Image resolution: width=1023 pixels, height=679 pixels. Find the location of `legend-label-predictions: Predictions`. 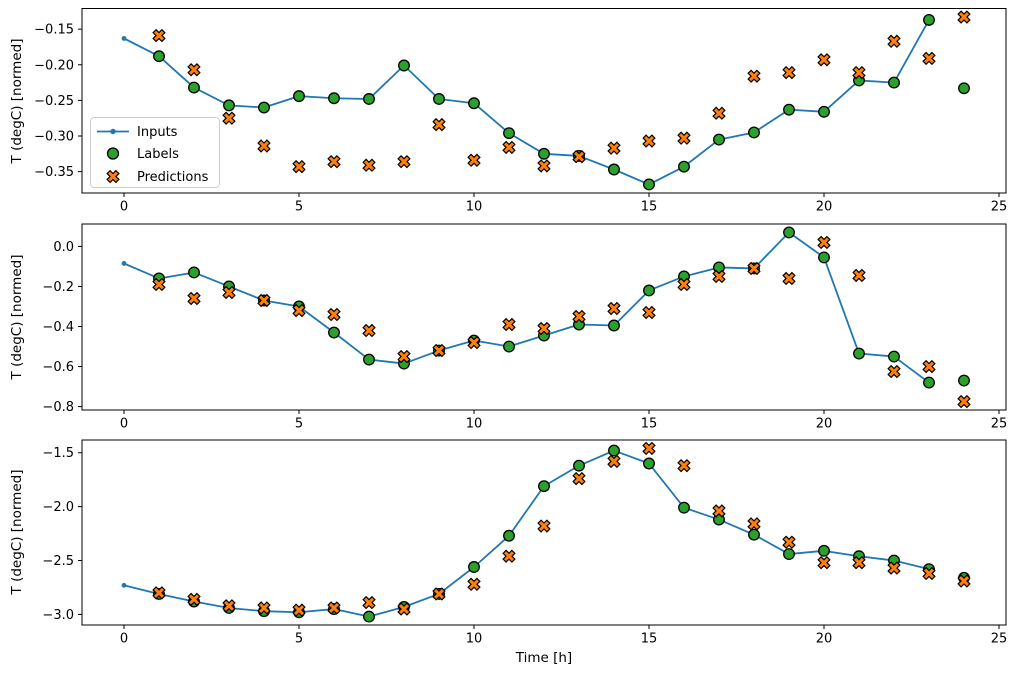

legend-label-predictions: Predictions is located at coordinates (173, 177).